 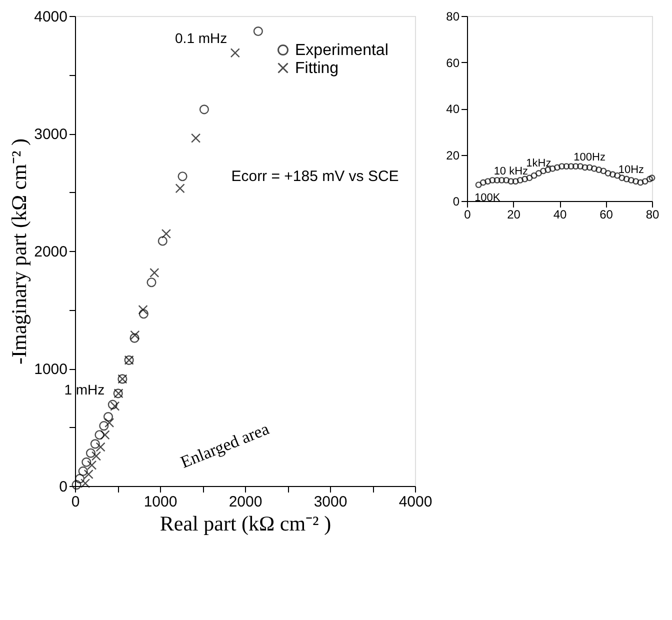 What do you see at coordinates (331, 502) in the screenshot?
I see `x-tick-label: 3000` at bounding box center [331, 502].